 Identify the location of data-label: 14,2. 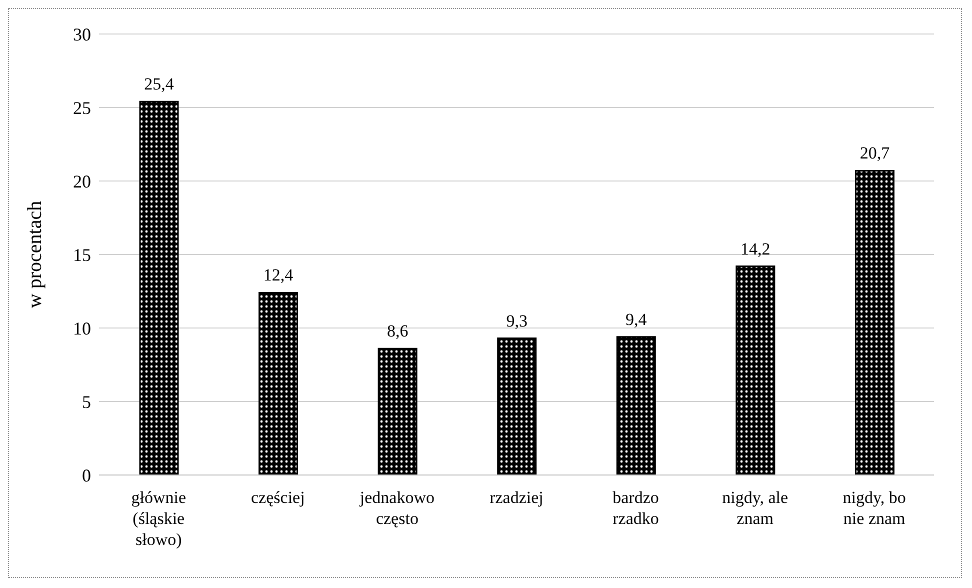
(755, 248).